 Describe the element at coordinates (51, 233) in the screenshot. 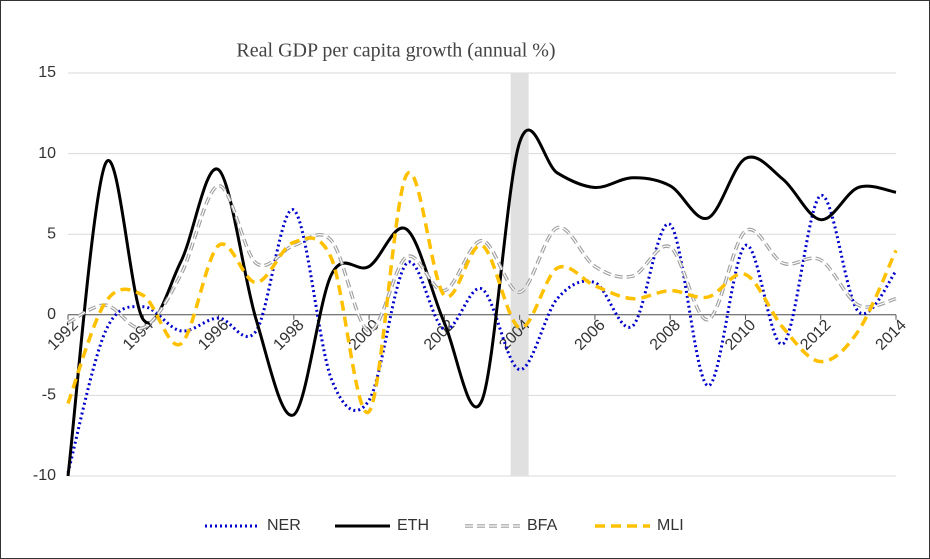

I see `y-tick-label: 5` at that location.